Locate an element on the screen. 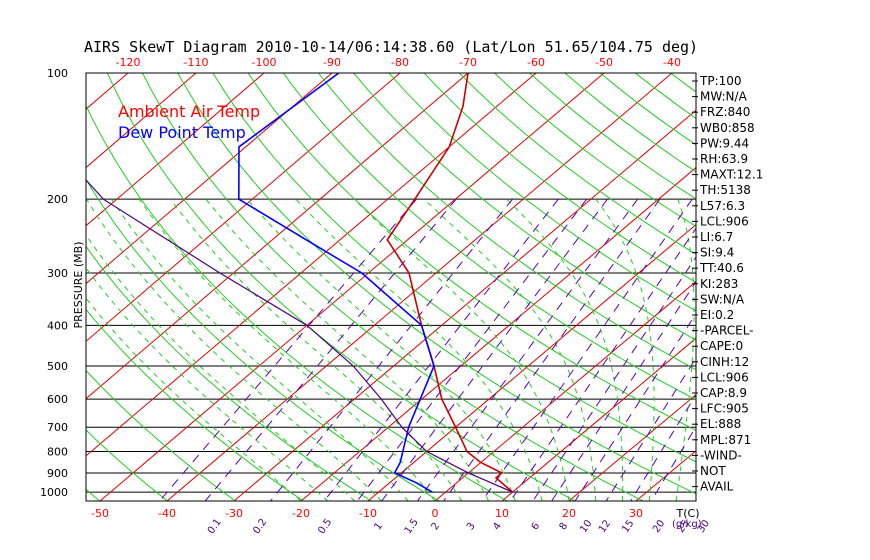  pressure-label: 400 is located at coordinates (57, 325).